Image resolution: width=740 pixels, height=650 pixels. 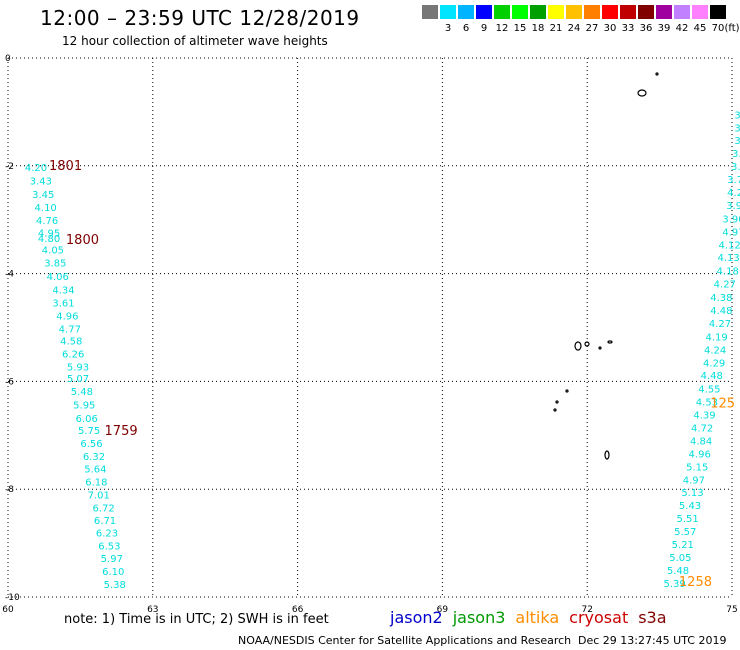 What do you see at coordinates (58, 277) in the screenshot?
I see `wave-height-value: 4.06` at bounding box center [58, 277].